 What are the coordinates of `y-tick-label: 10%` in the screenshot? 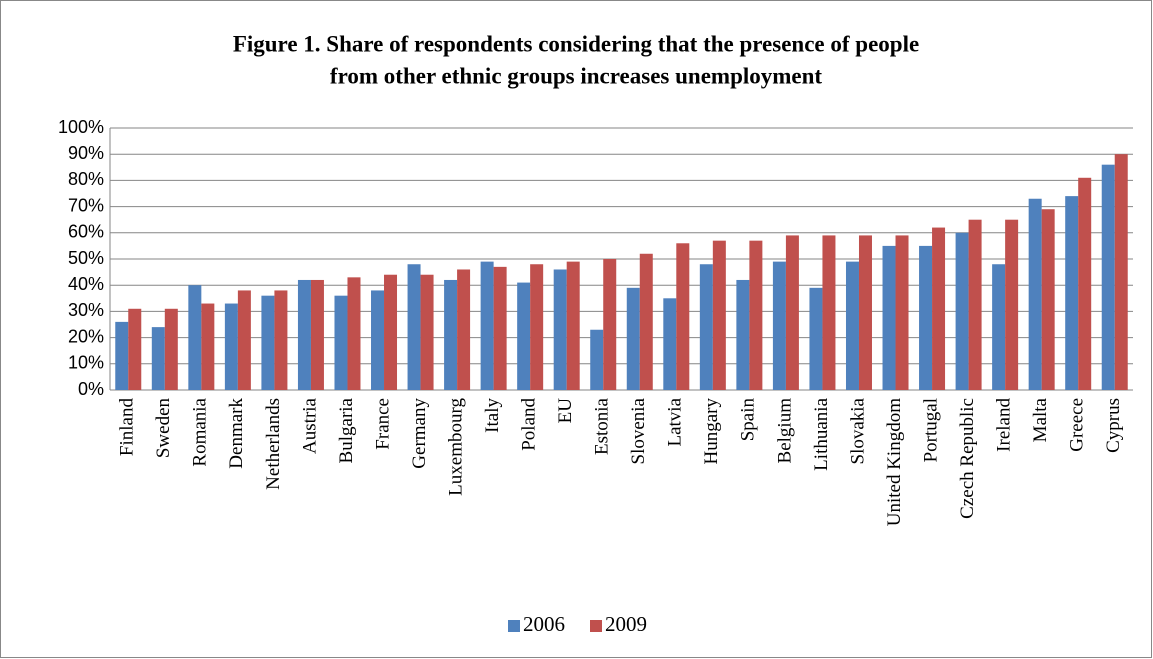 It's located at (86, 363).